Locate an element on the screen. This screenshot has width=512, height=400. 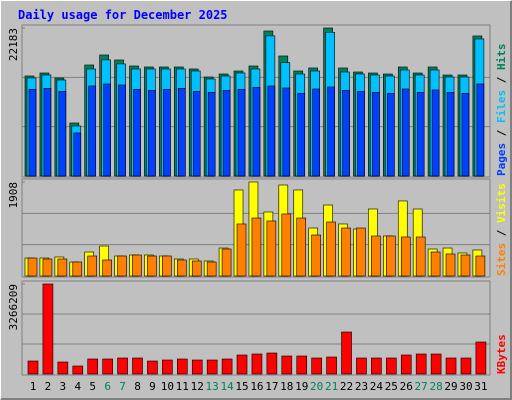
x-tick-label: 25 is located at coordinates (391, 386).